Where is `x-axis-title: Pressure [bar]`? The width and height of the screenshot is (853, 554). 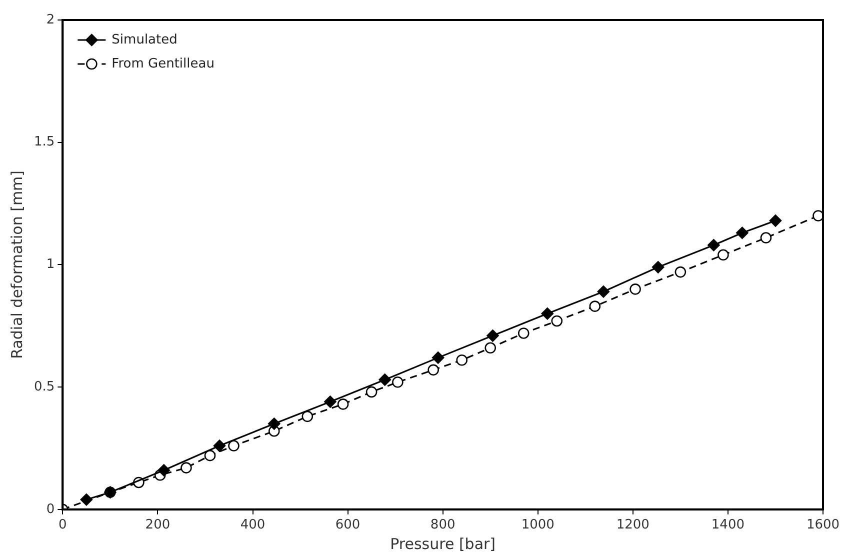
x-axis-title: Pressure [bar] is located at coordinates (443, 543).